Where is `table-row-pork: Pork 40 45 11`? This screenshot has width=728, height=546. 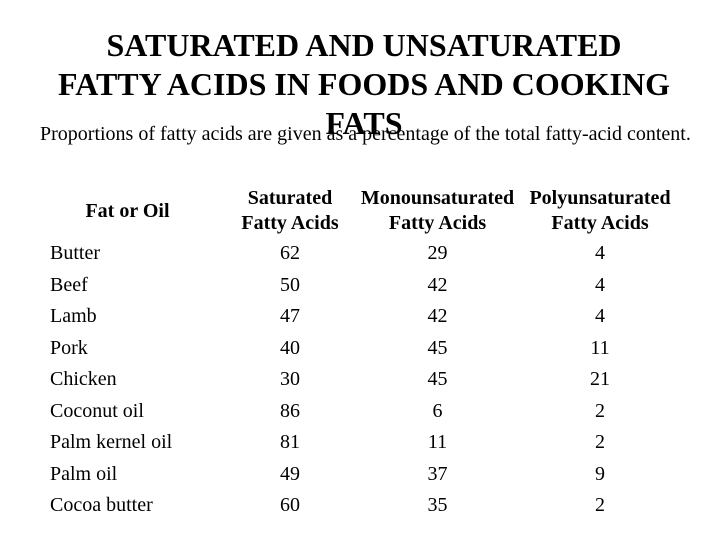
table-row-pork: Pork 40 45 11 is located at coordinates (365, 349).